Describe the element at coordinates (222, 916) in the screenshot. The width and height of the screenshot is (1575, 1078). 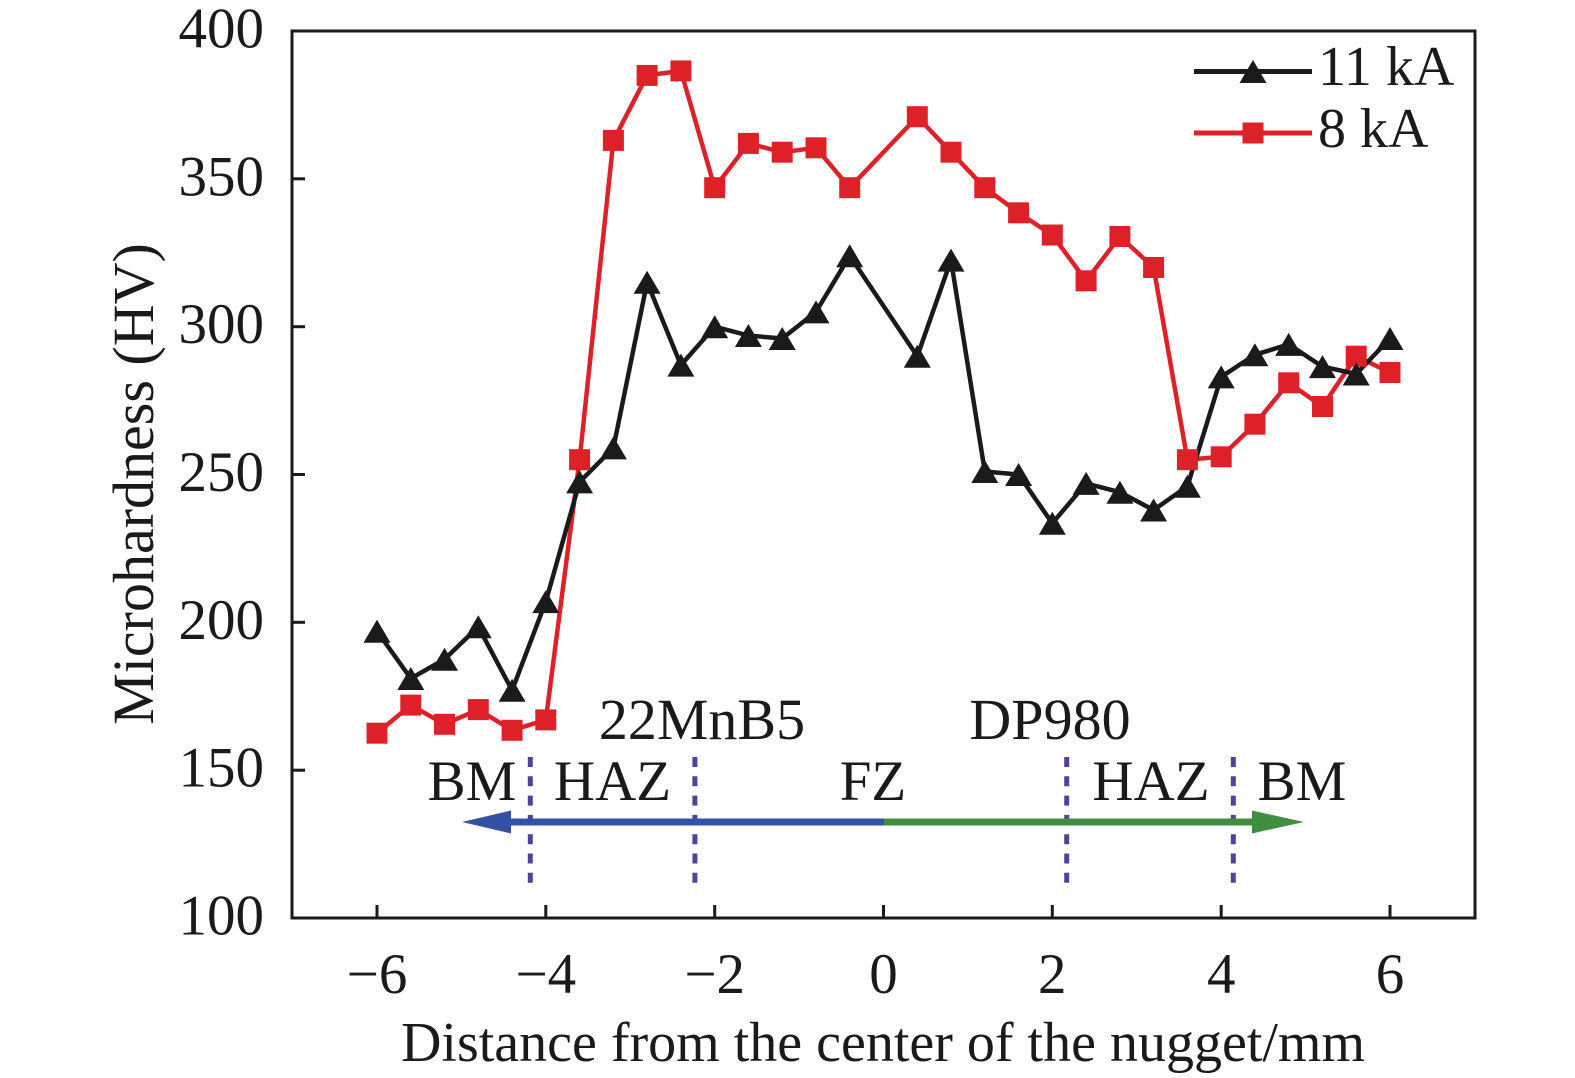
I see `svg-text: 100` at that location.